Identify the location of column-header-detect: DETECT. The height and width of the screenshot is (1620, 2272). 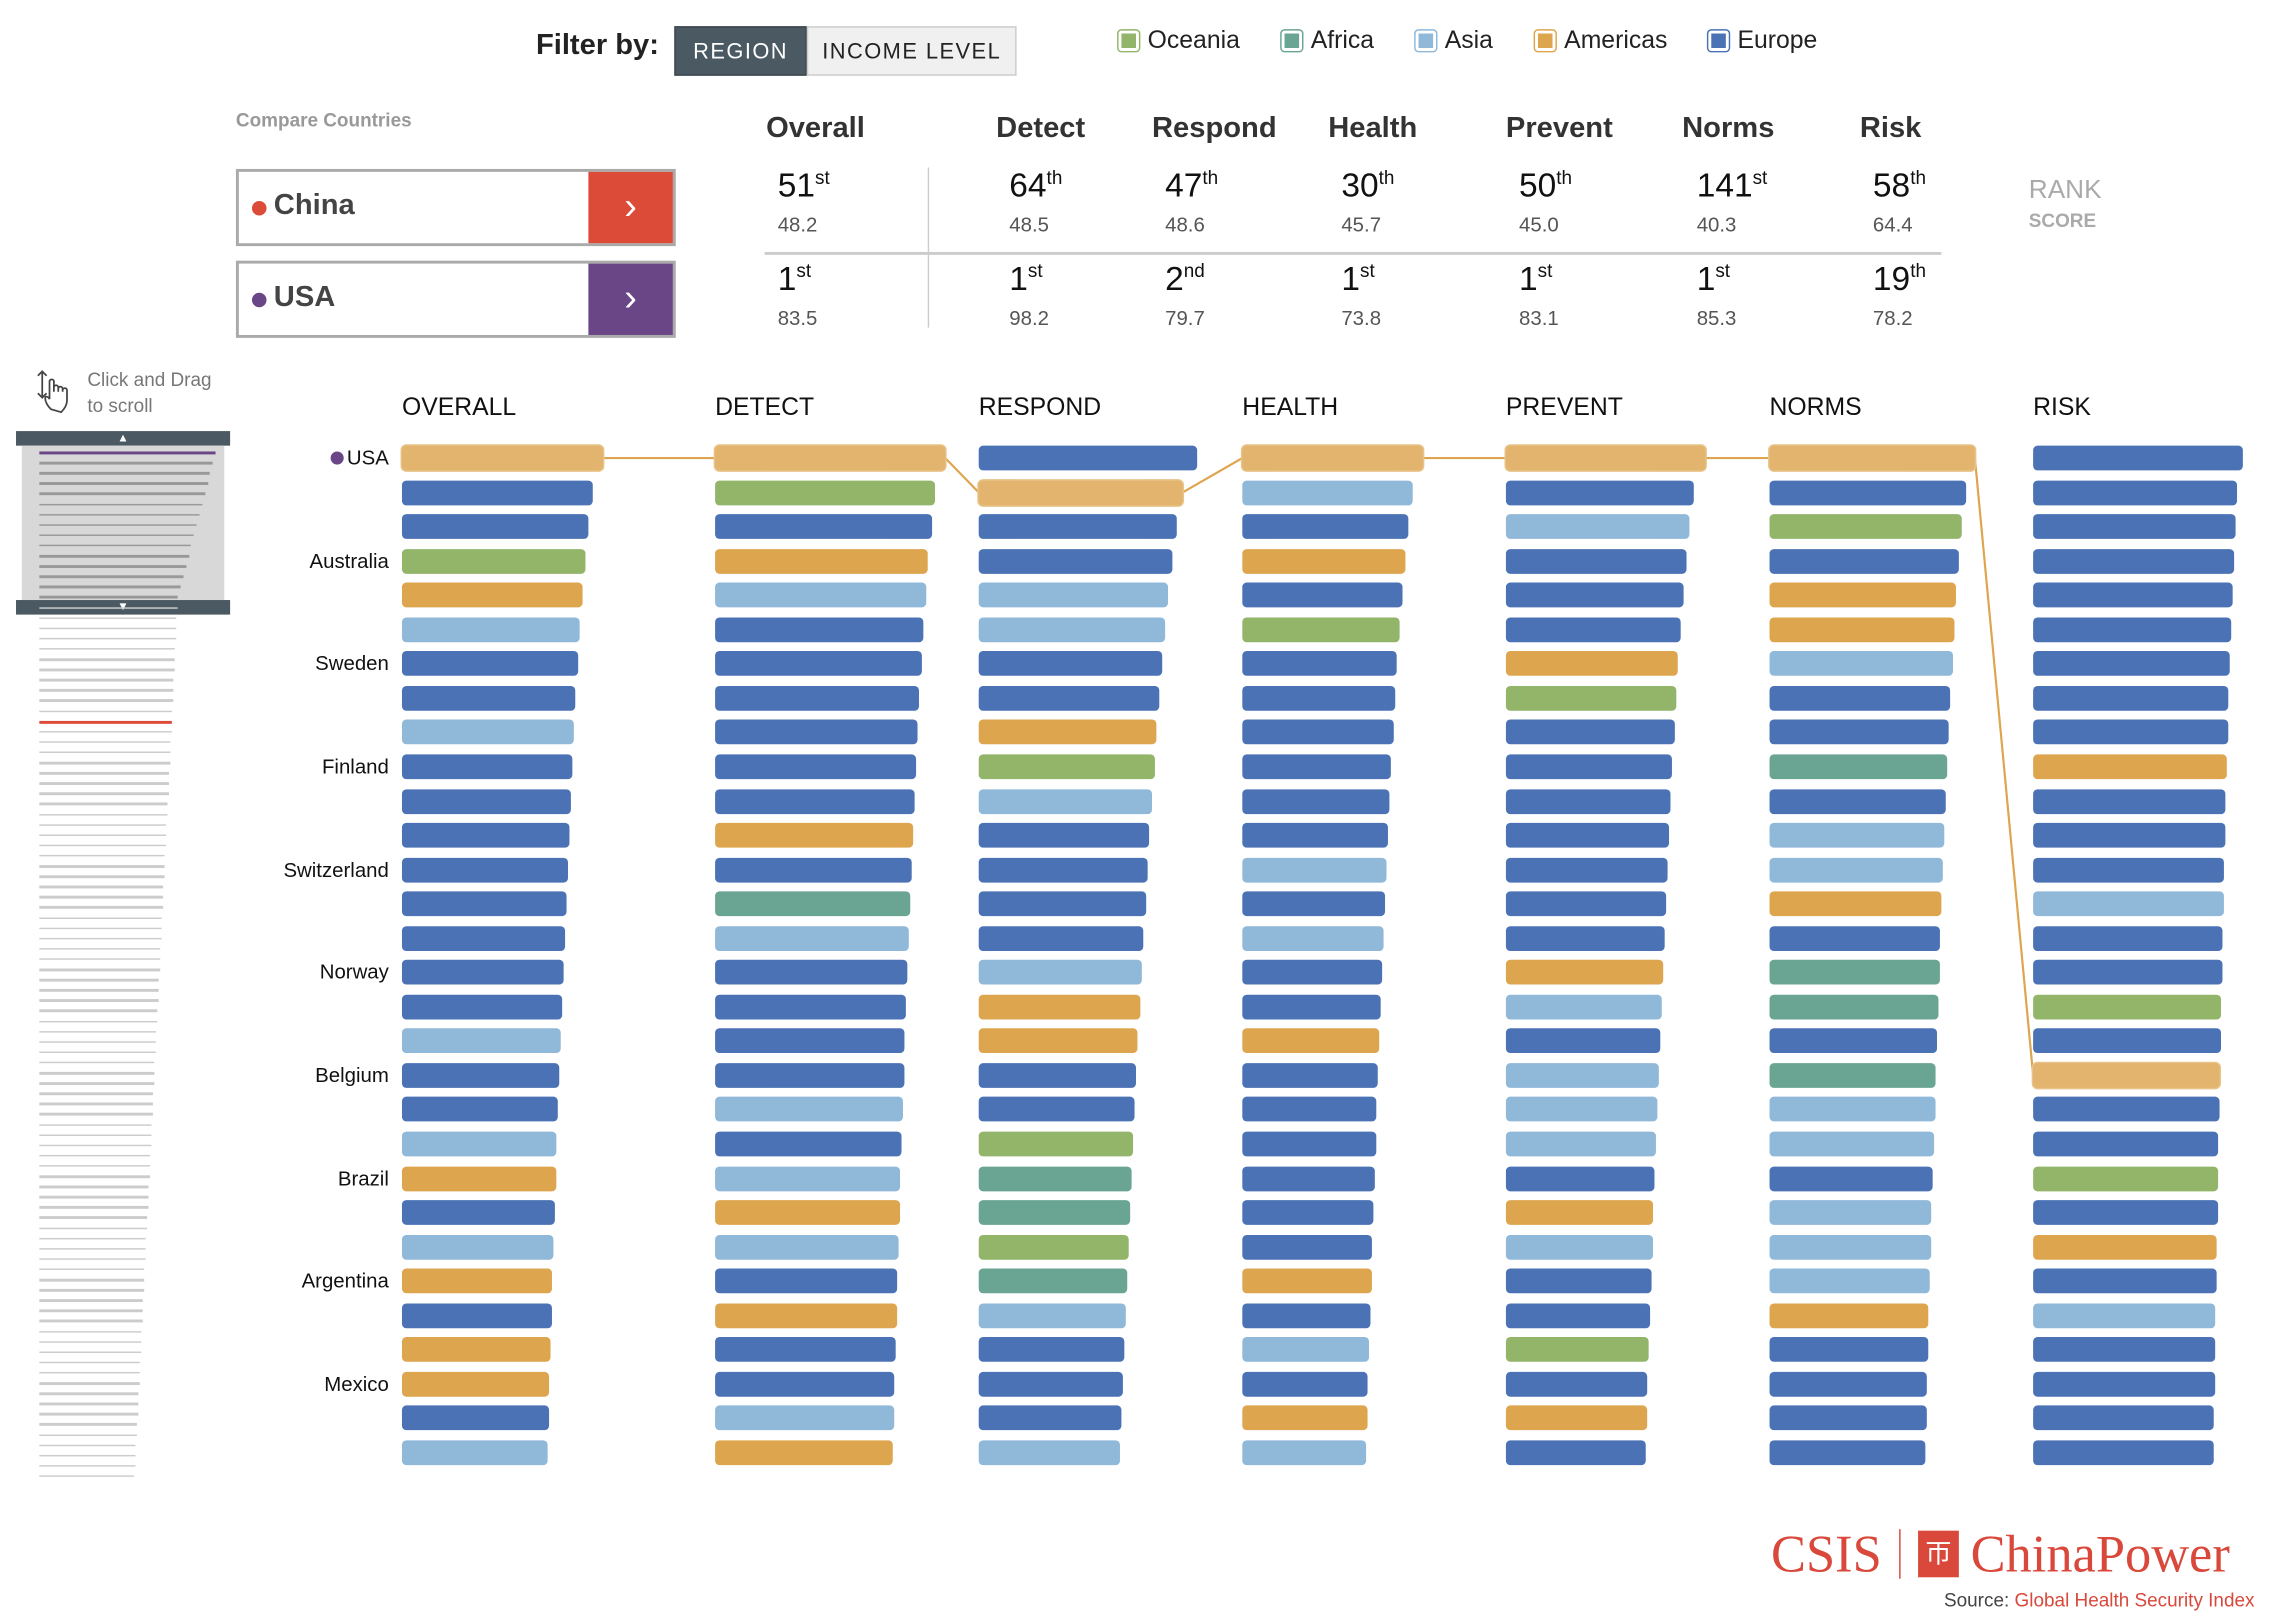
(765, 407).